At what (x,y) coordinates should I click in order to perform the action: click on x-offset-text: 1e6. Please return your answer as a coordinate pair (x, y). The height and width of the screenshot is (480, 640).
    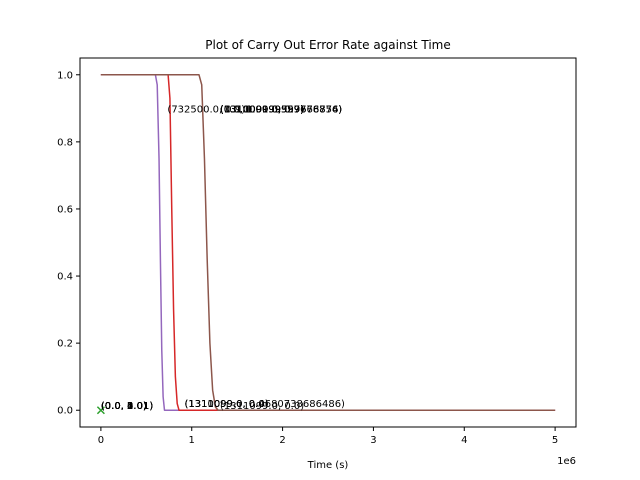
    Looking at the image, I should click on (566, 461).